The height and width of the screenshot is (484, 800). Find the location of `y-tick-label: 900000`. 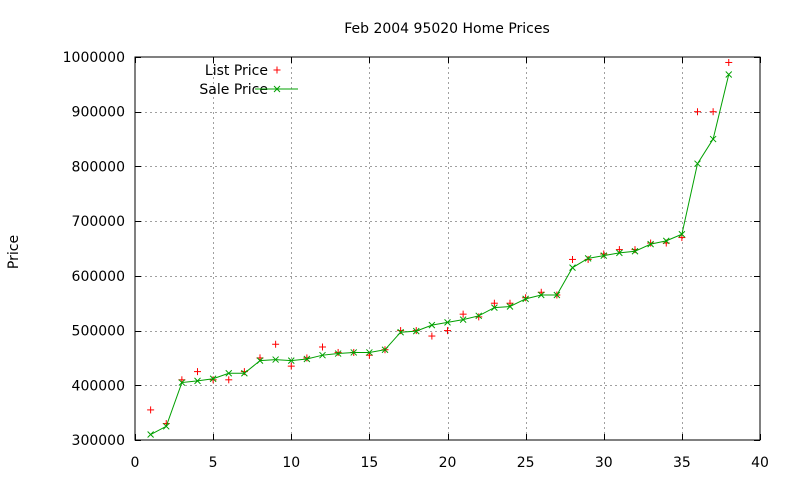

y-tick-label: 900000 is located at coordinates (98, 113).